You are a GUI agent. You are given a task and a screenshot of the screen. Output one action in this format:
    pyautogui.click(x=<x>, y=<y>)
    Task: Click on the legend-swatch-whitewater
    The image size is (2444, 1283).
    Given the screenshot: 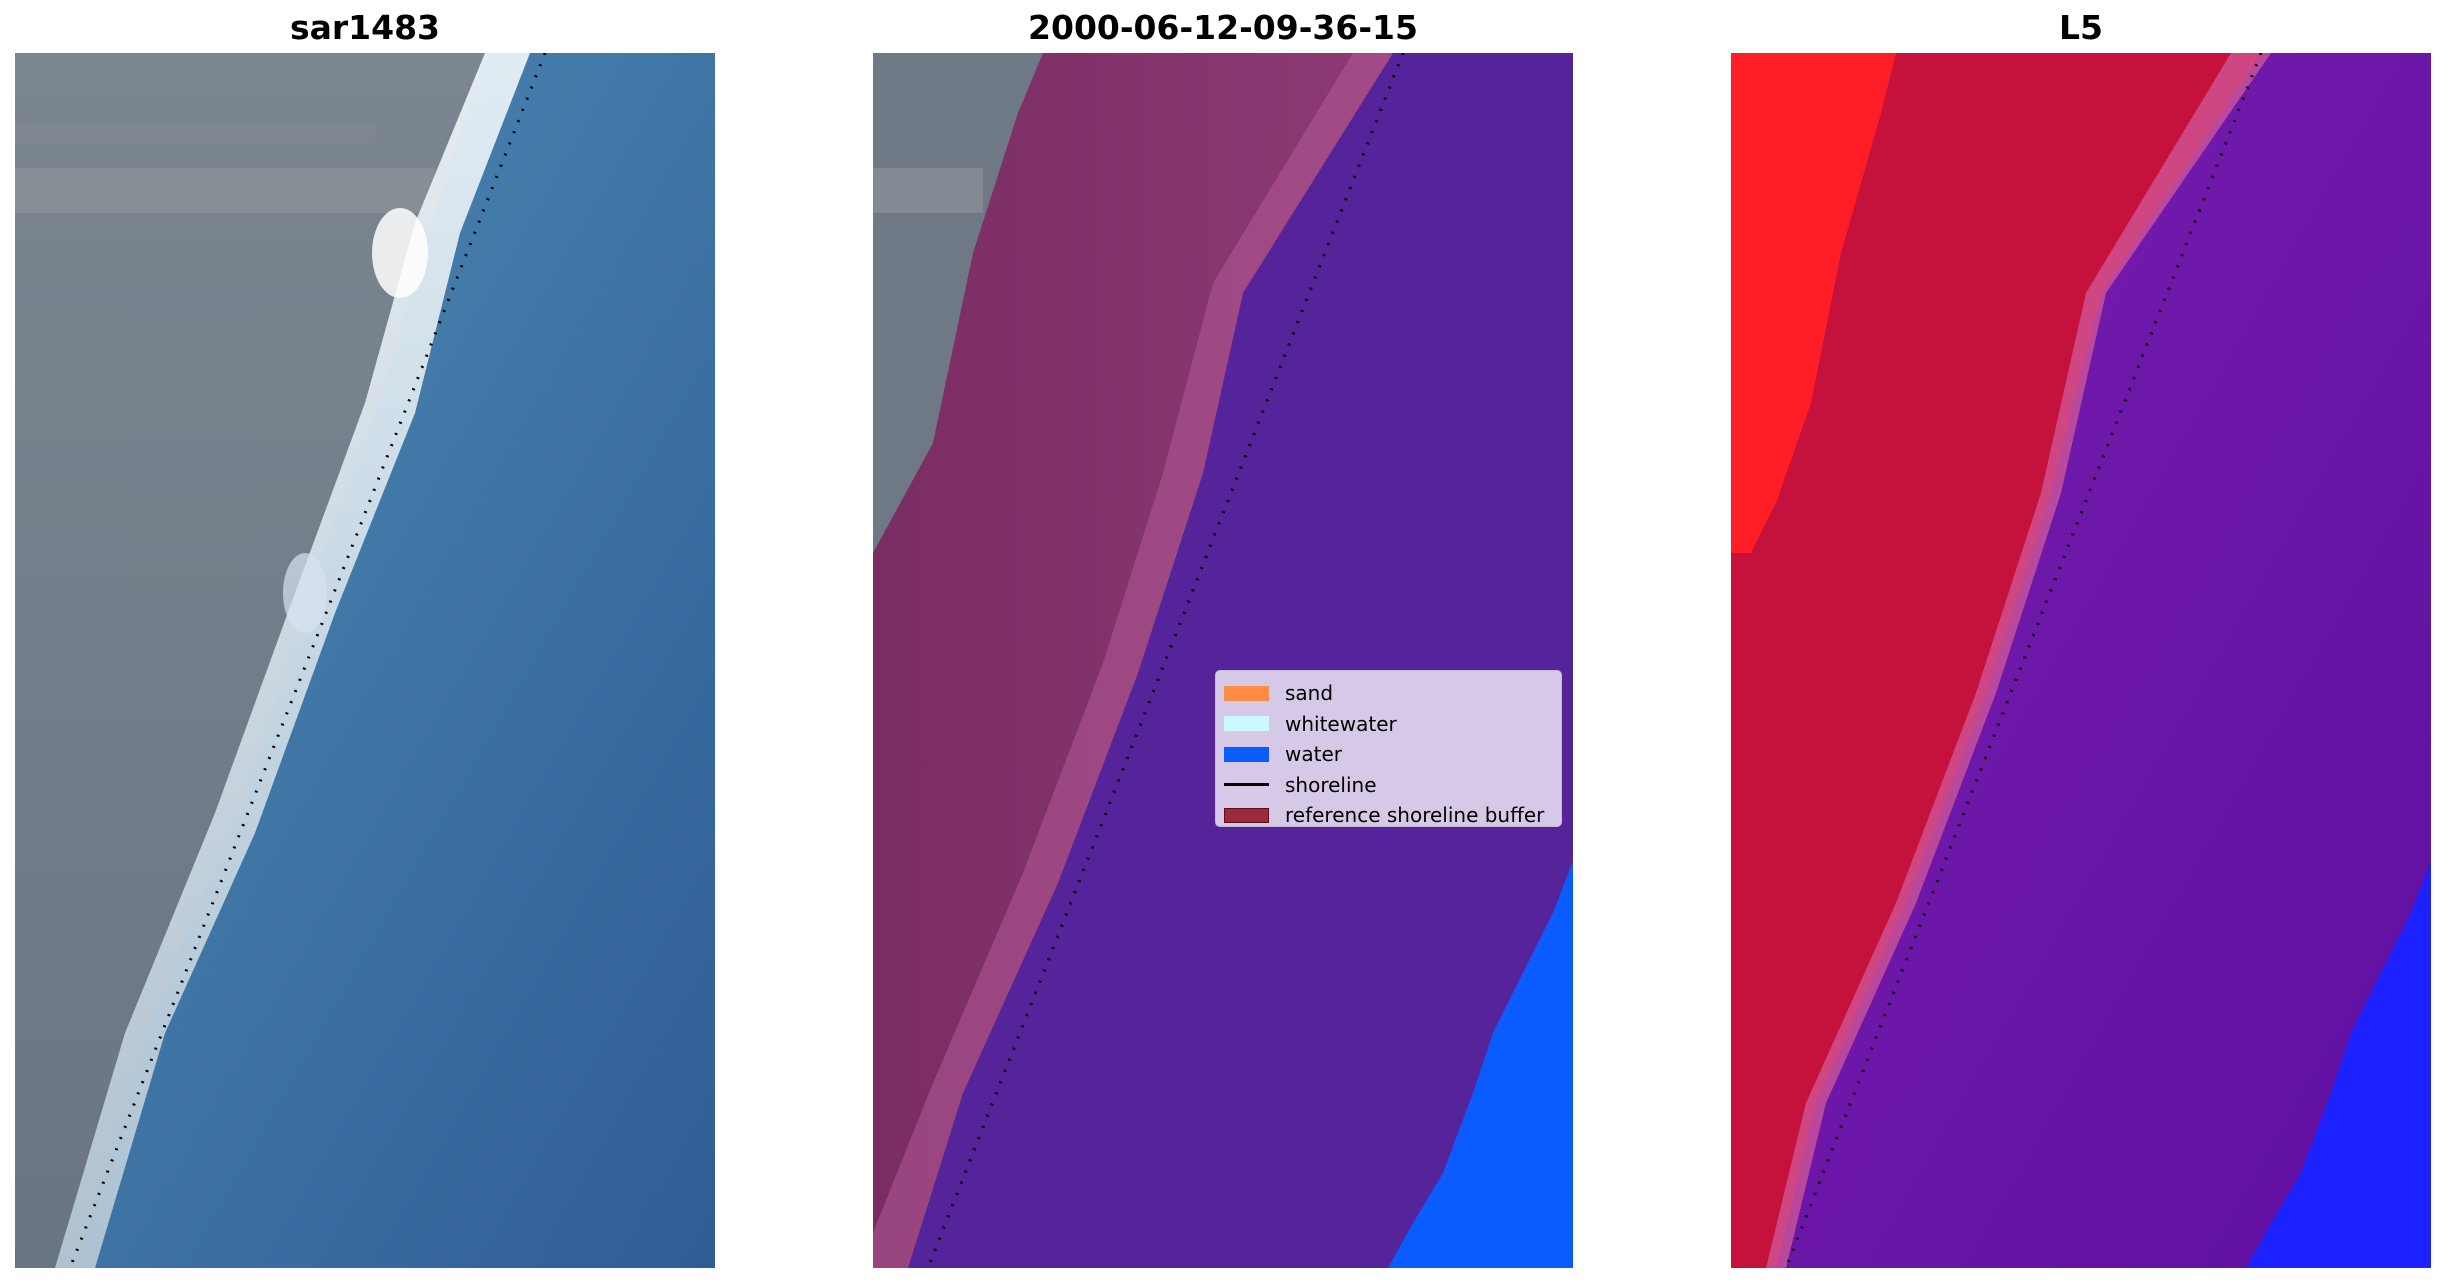 What is the action you would take?
    pyautogui.click(x=1246, y=724)
    